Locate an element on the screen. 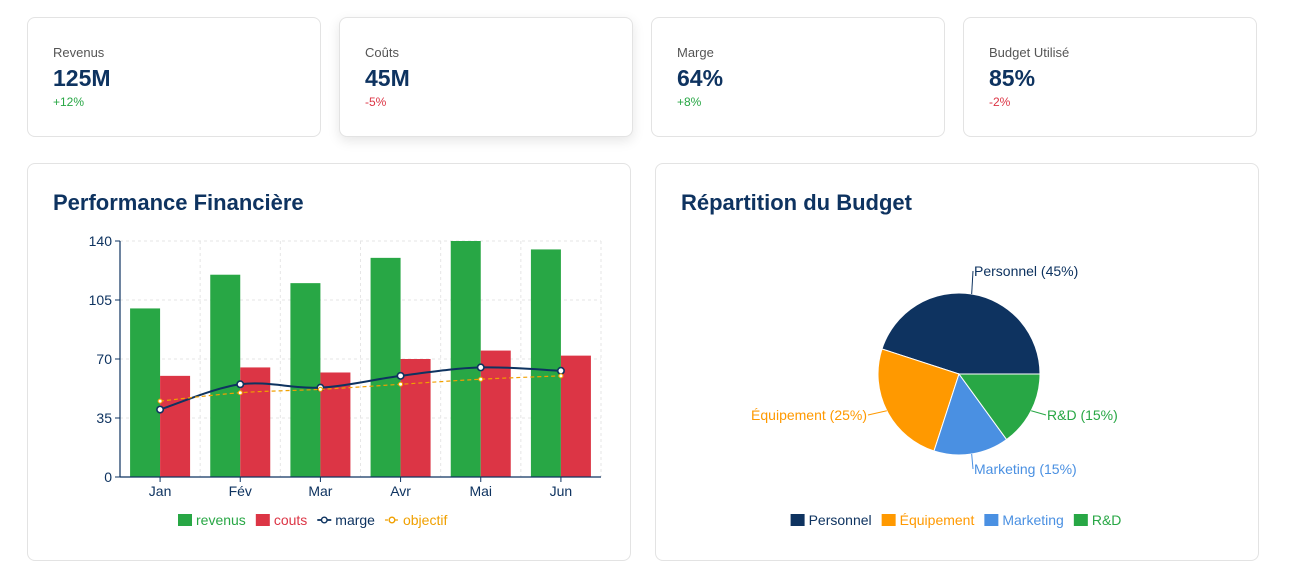 Image resolution: width=1298 pixels, height=583 pixels. x-tick-label: Avr is located at coordinates (400, 491).